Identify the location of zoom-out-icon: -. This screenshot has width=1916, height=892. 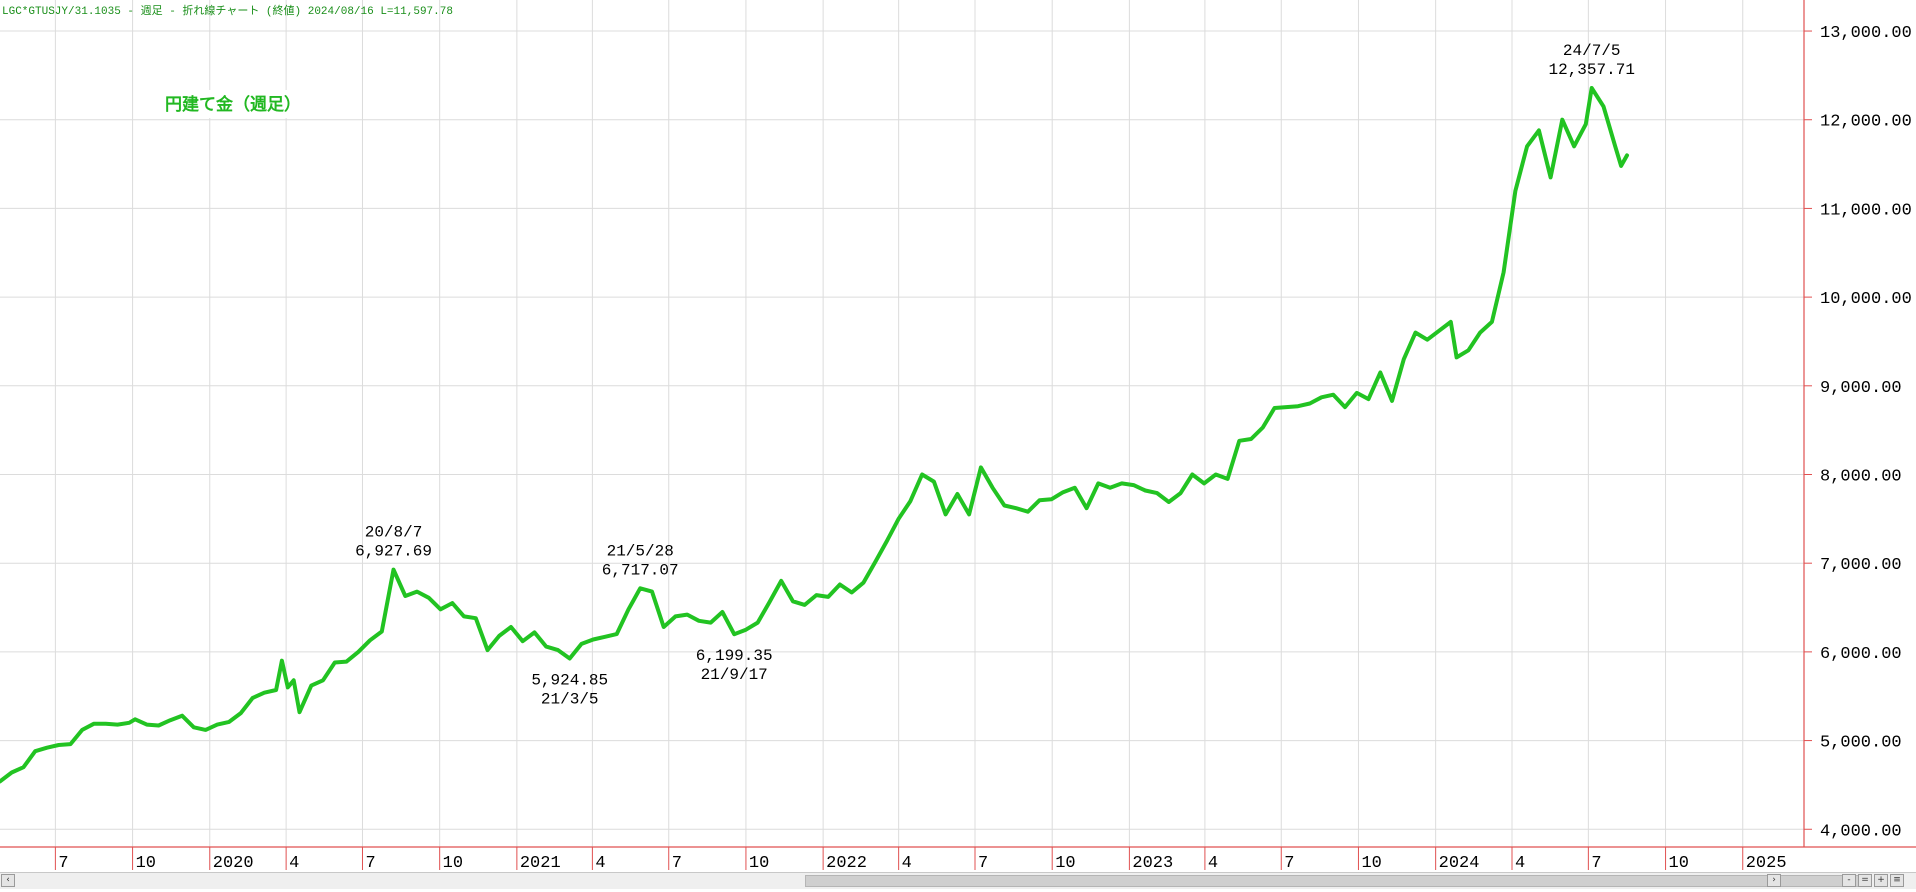
(1849, 880).